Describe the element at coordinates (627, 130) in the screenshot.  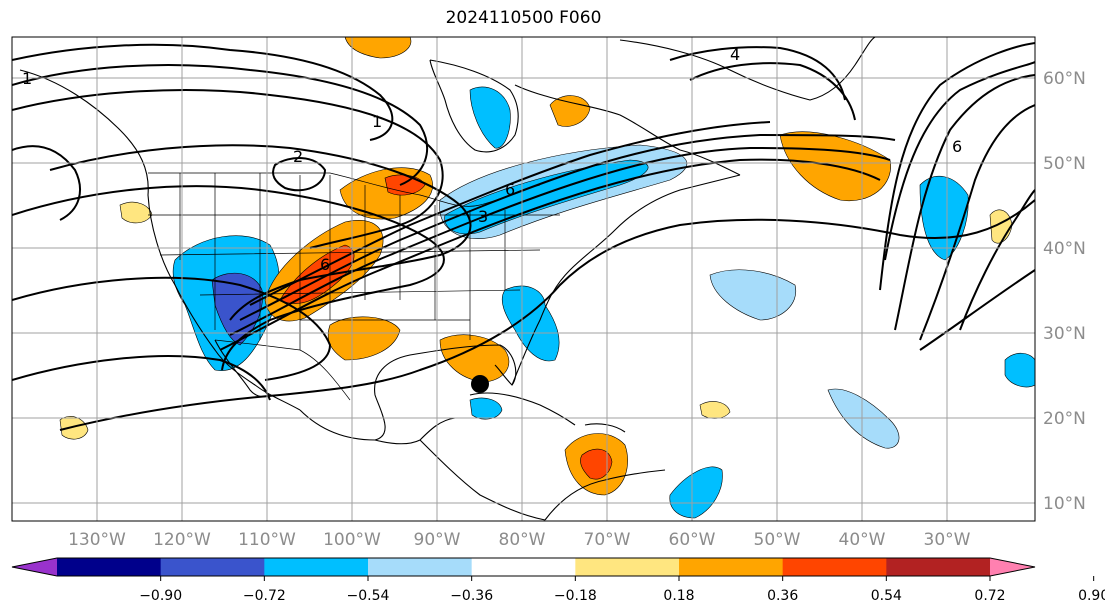
I see `coastline-canada-east` at that location.